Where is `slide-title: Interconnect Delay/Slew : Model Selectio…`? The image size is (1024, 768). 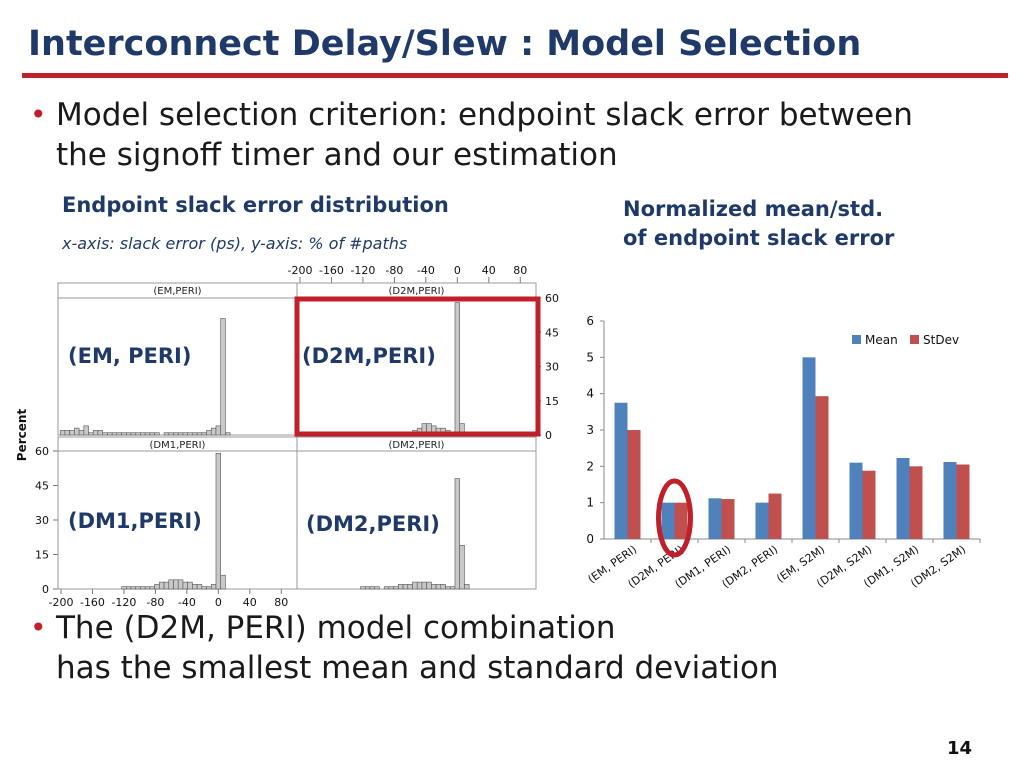
slide-title: Interconnect Delay/Slew : Model Selectio… is located at coordinates (445, 44).